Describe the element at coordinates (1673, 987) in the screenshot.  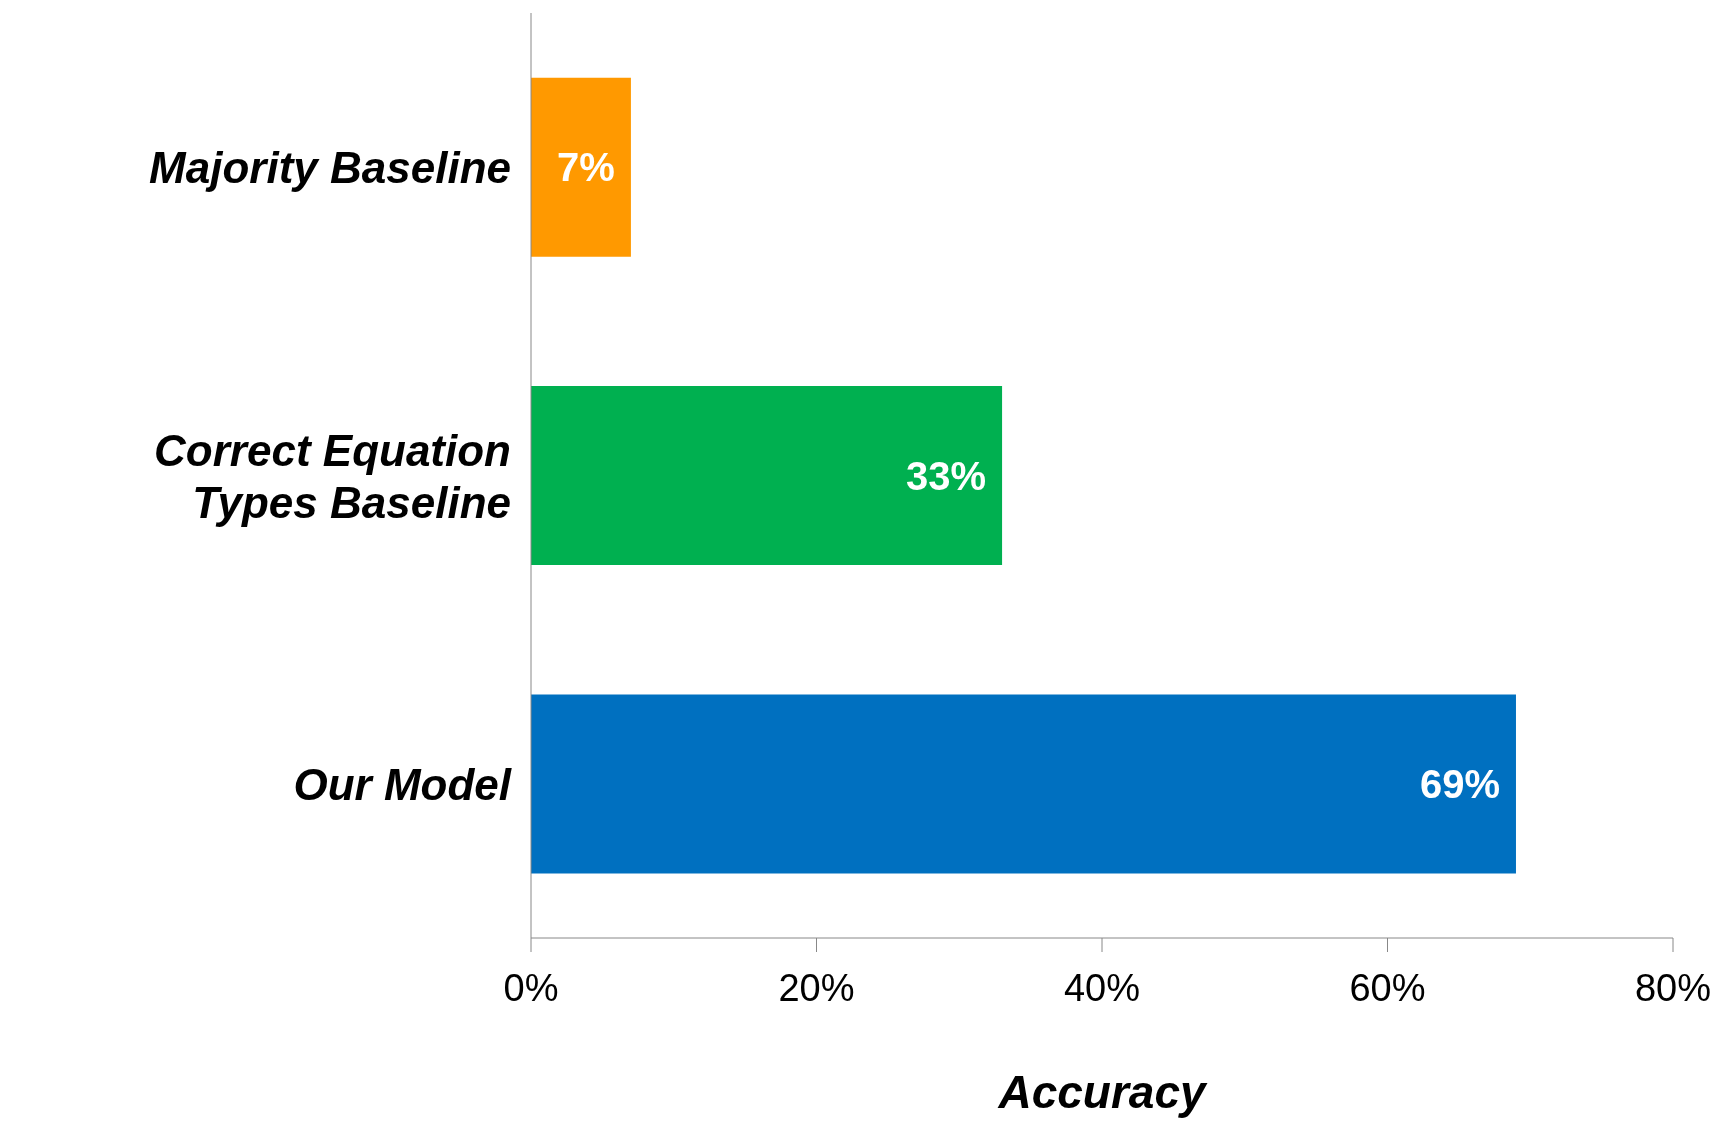
I see `x-tick-label: 80%` at that location.